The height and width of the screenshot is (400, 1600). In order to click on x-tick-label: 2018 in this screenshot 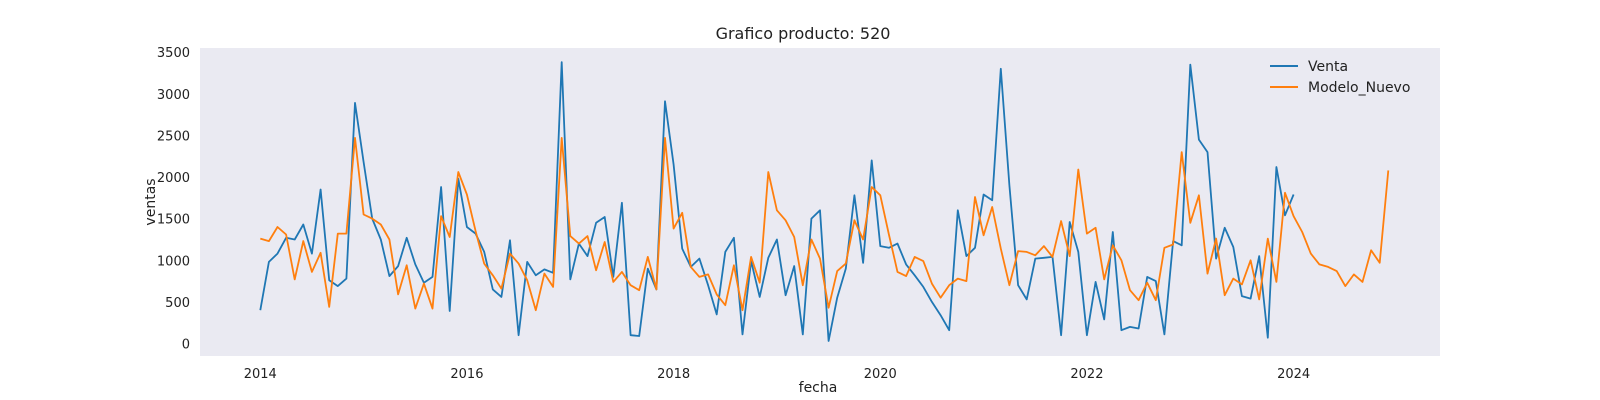, I will do `click(673, 374)`.